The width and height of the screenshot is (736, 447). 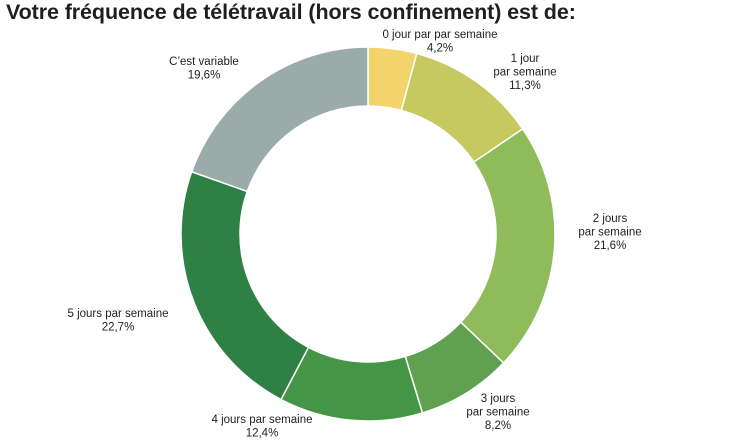 I want to click on slice-category: 4 jours par semaine, so click(x=262, y=420).